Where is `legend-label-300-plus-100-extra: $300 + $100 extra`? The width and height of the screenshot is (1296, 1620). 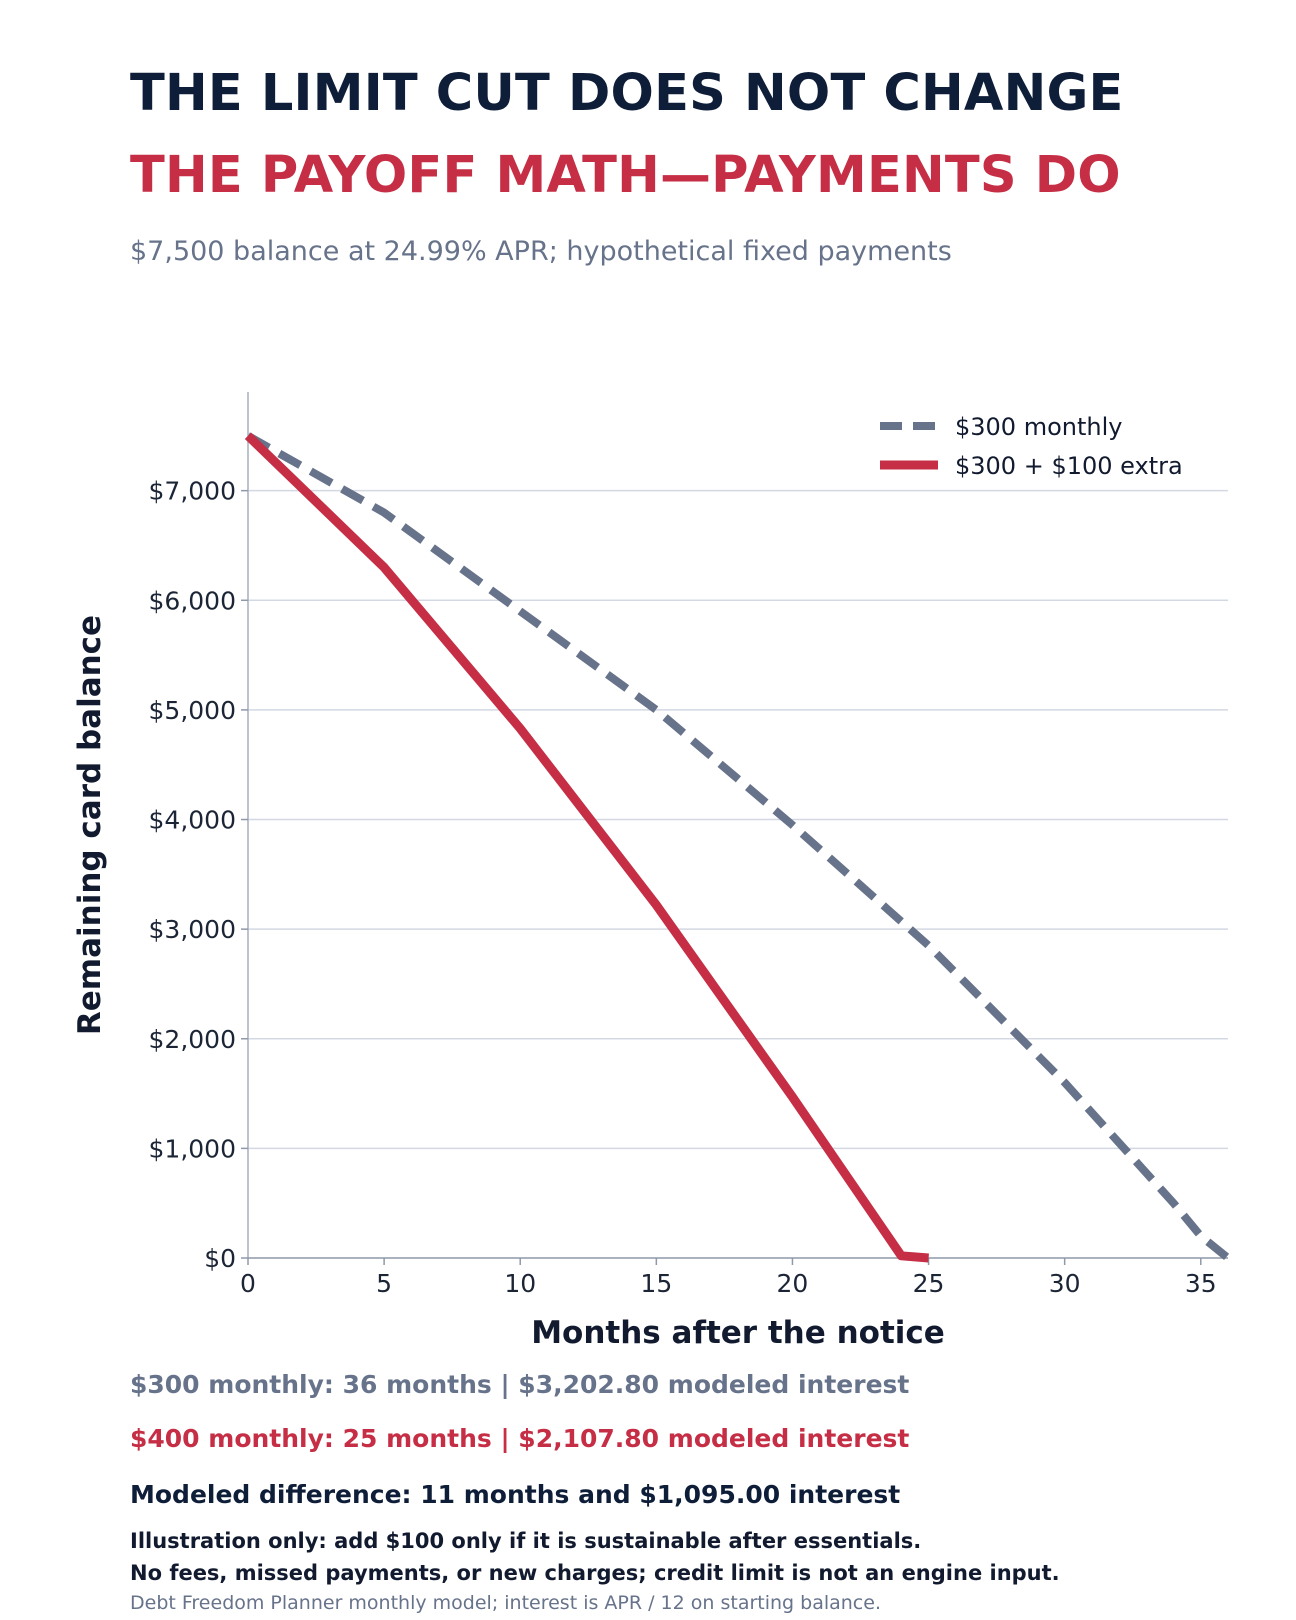 legend-label-300-plus-100-extra: $300 + $100 extra is located at coordinates (1069, 466).